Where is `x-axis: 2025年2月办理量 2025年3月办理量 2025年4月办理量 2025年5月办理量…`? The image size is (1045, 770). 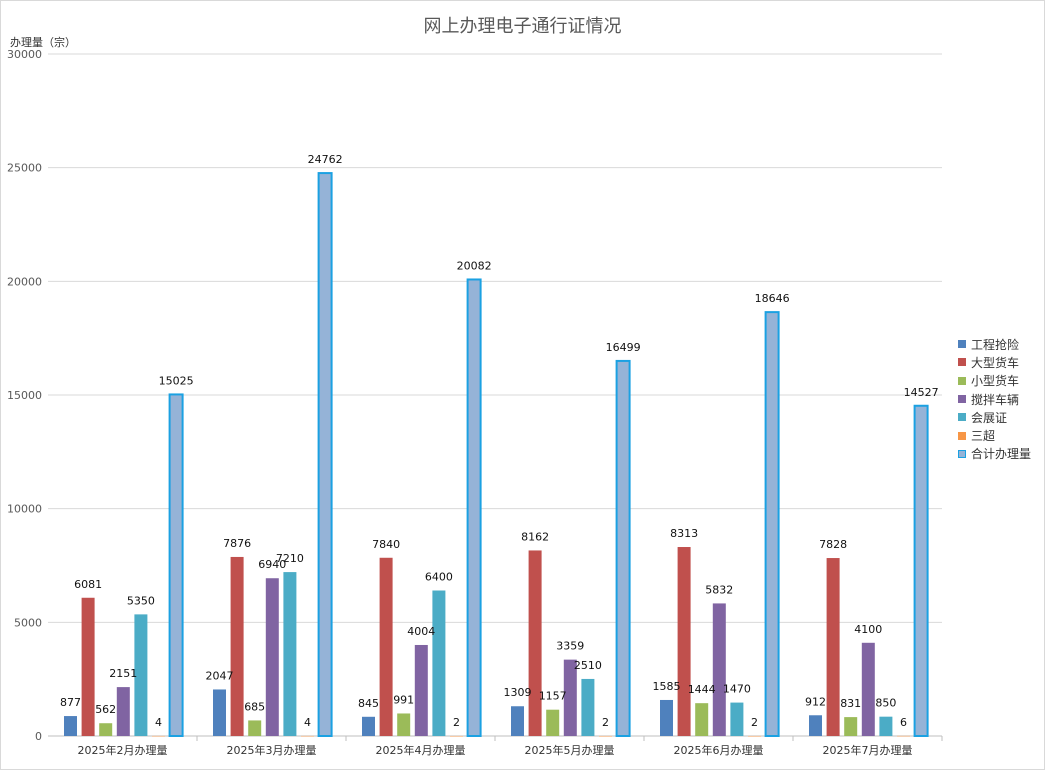 x-axis: 2025年2月办理量 2025年3月办理量 2025年4月办理量 2025年5月办理量… is located at coordinates (510, 746).